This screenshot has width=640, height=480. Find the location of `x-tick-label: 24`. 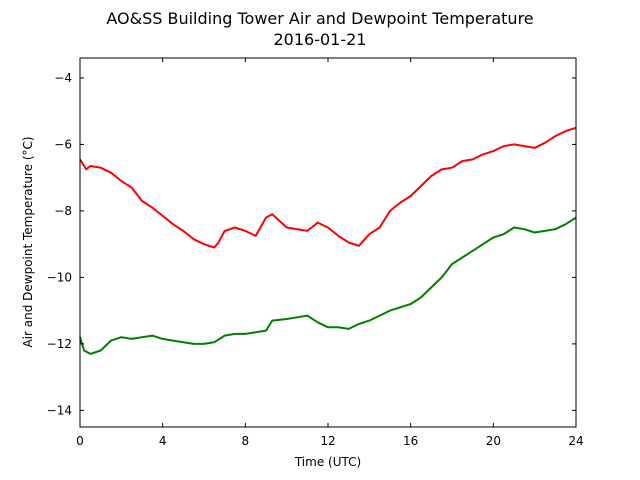

x-tick-label: 24 is located at coordinates (575, 441).